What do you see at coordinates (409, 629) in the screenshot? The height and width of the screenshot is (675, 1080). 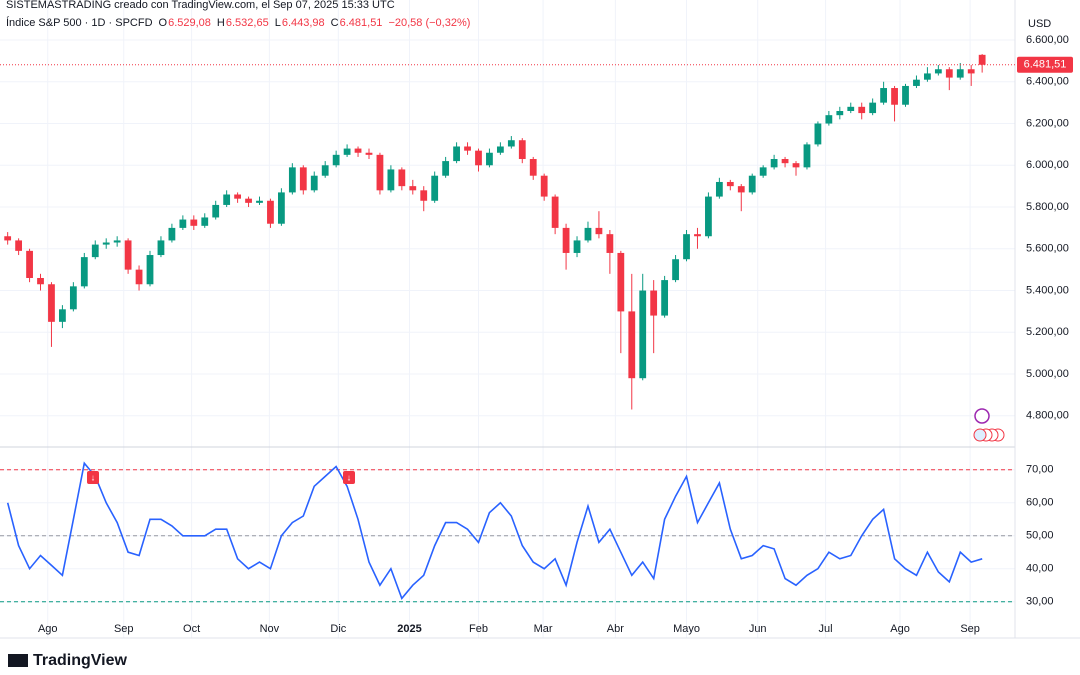 I see `x-tick-label: 2025` at bounding box center [409, 629].